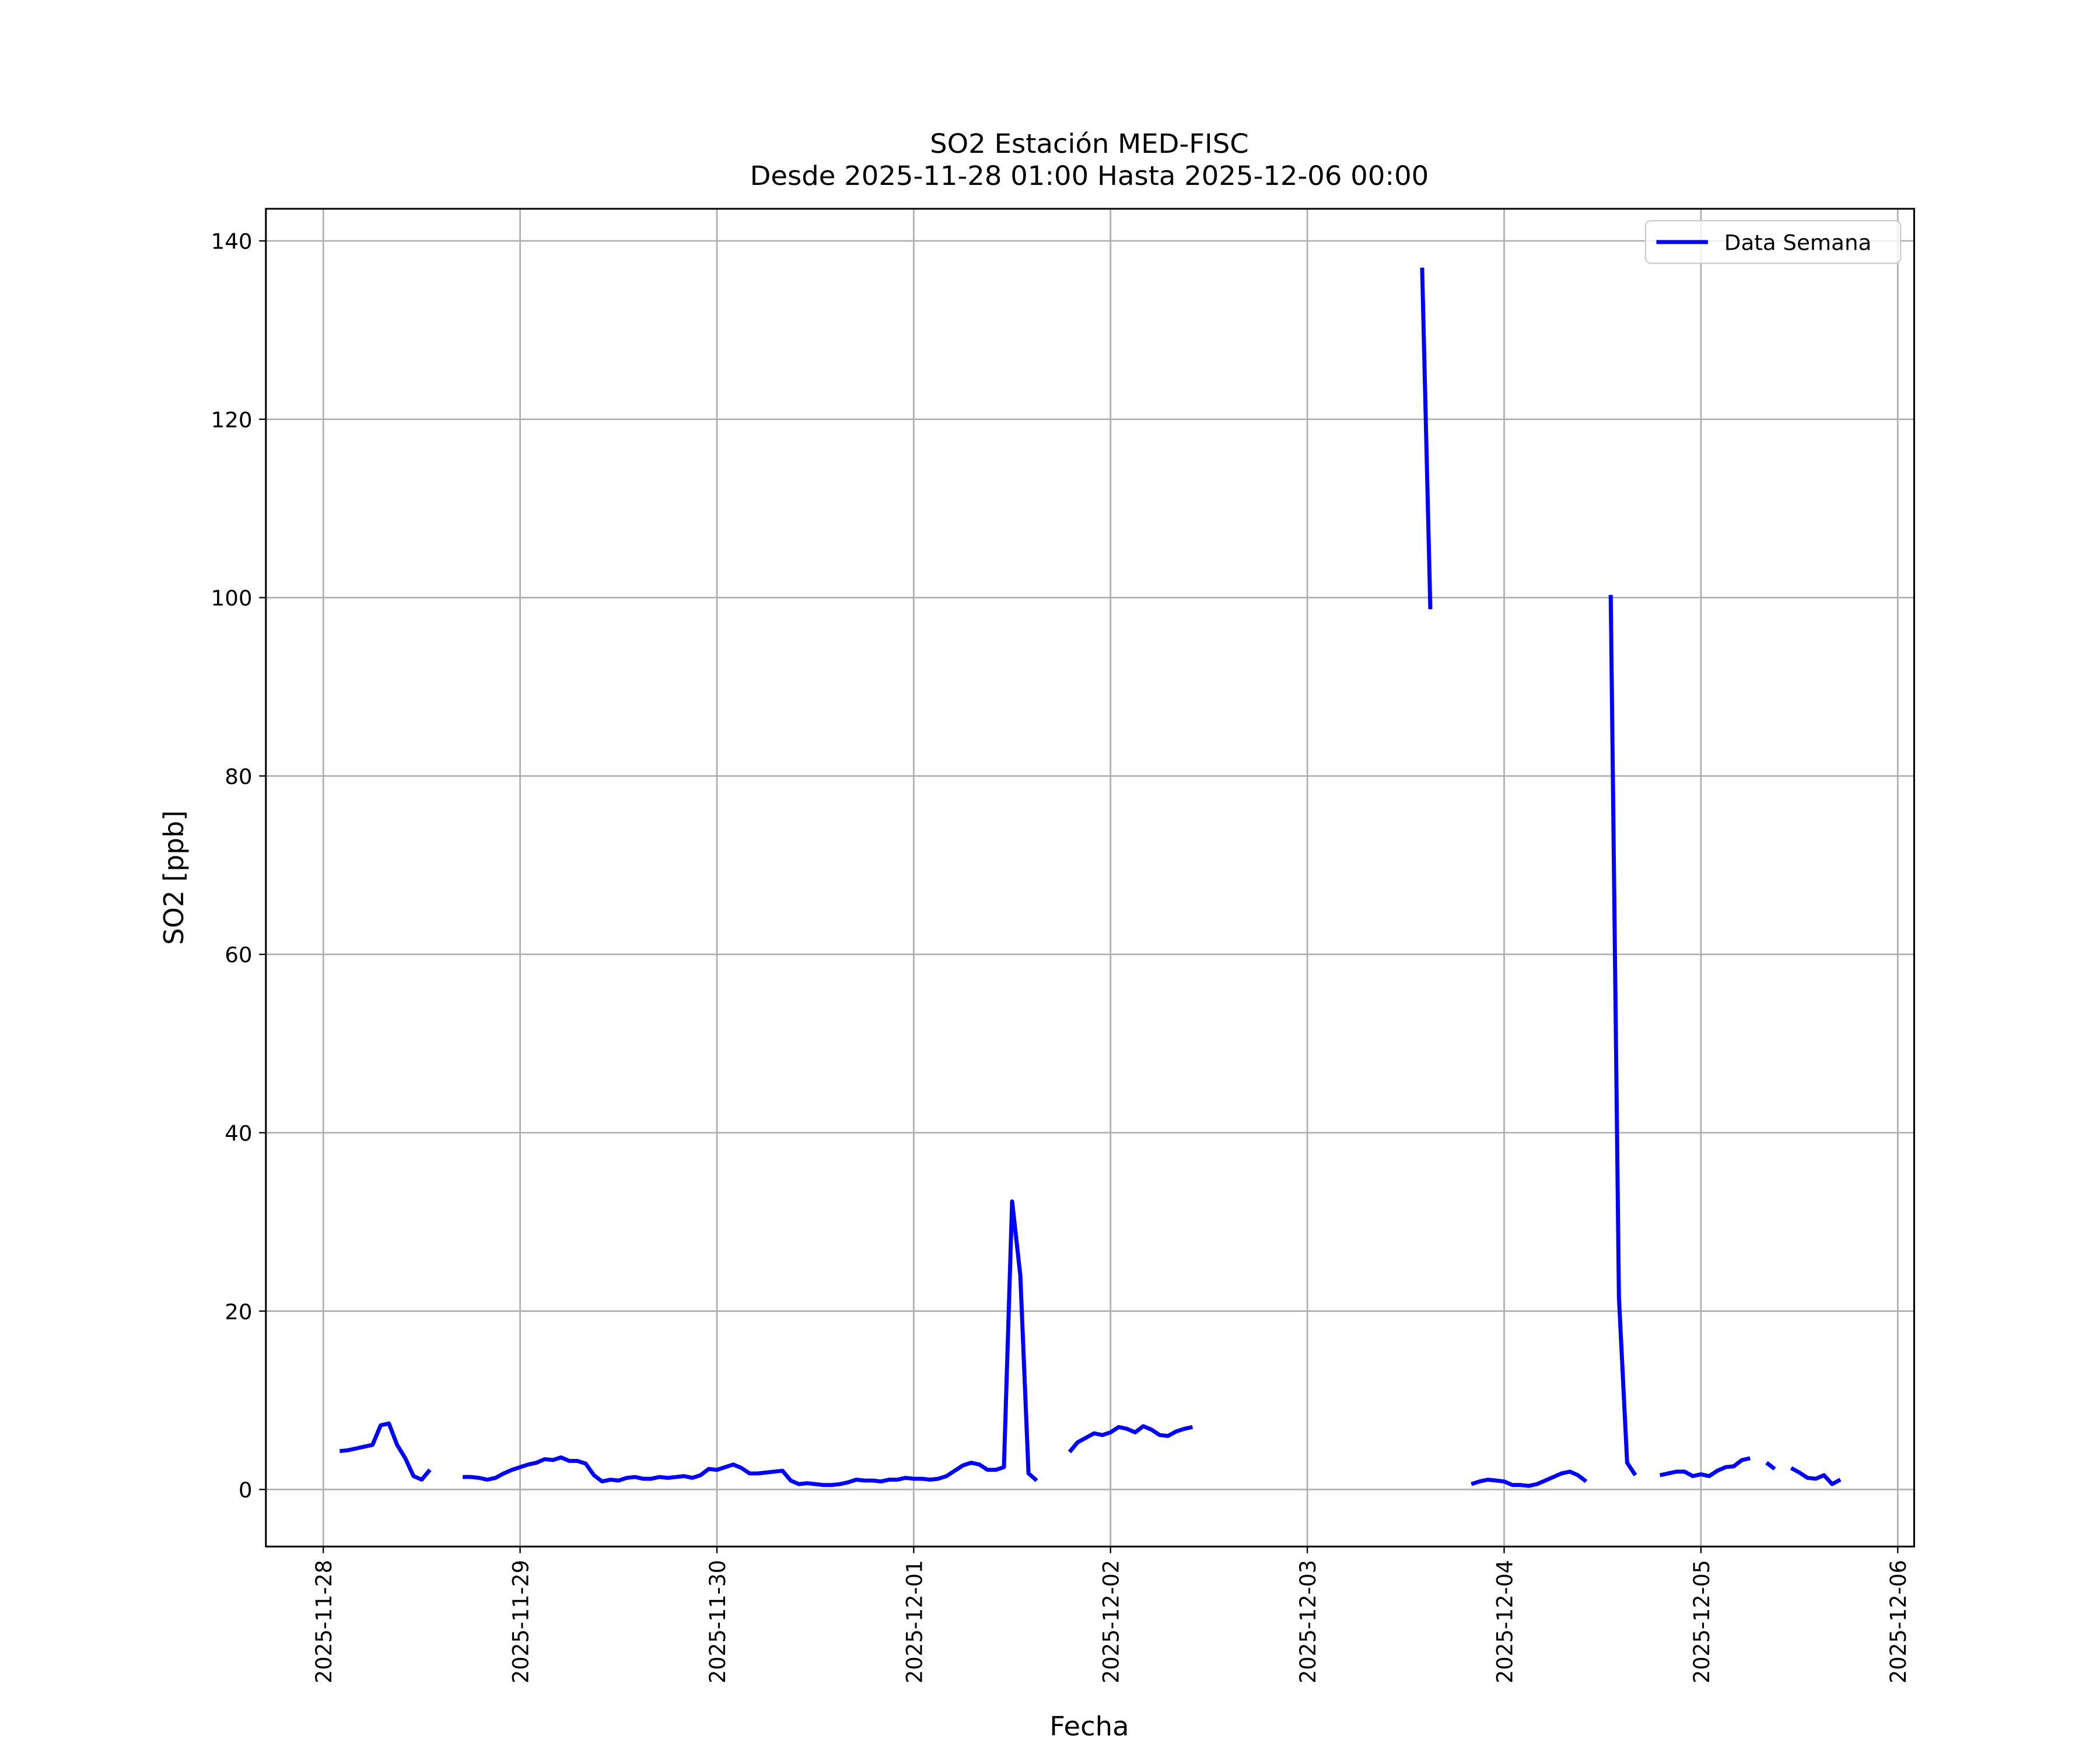 The width and height of the screenshot is (2100, 1750). What do you see at coordinates (1701, 1622) in the screenshot?
I see `x-tick-label: 2025-12-05` at bounding box center [1701, 1622].